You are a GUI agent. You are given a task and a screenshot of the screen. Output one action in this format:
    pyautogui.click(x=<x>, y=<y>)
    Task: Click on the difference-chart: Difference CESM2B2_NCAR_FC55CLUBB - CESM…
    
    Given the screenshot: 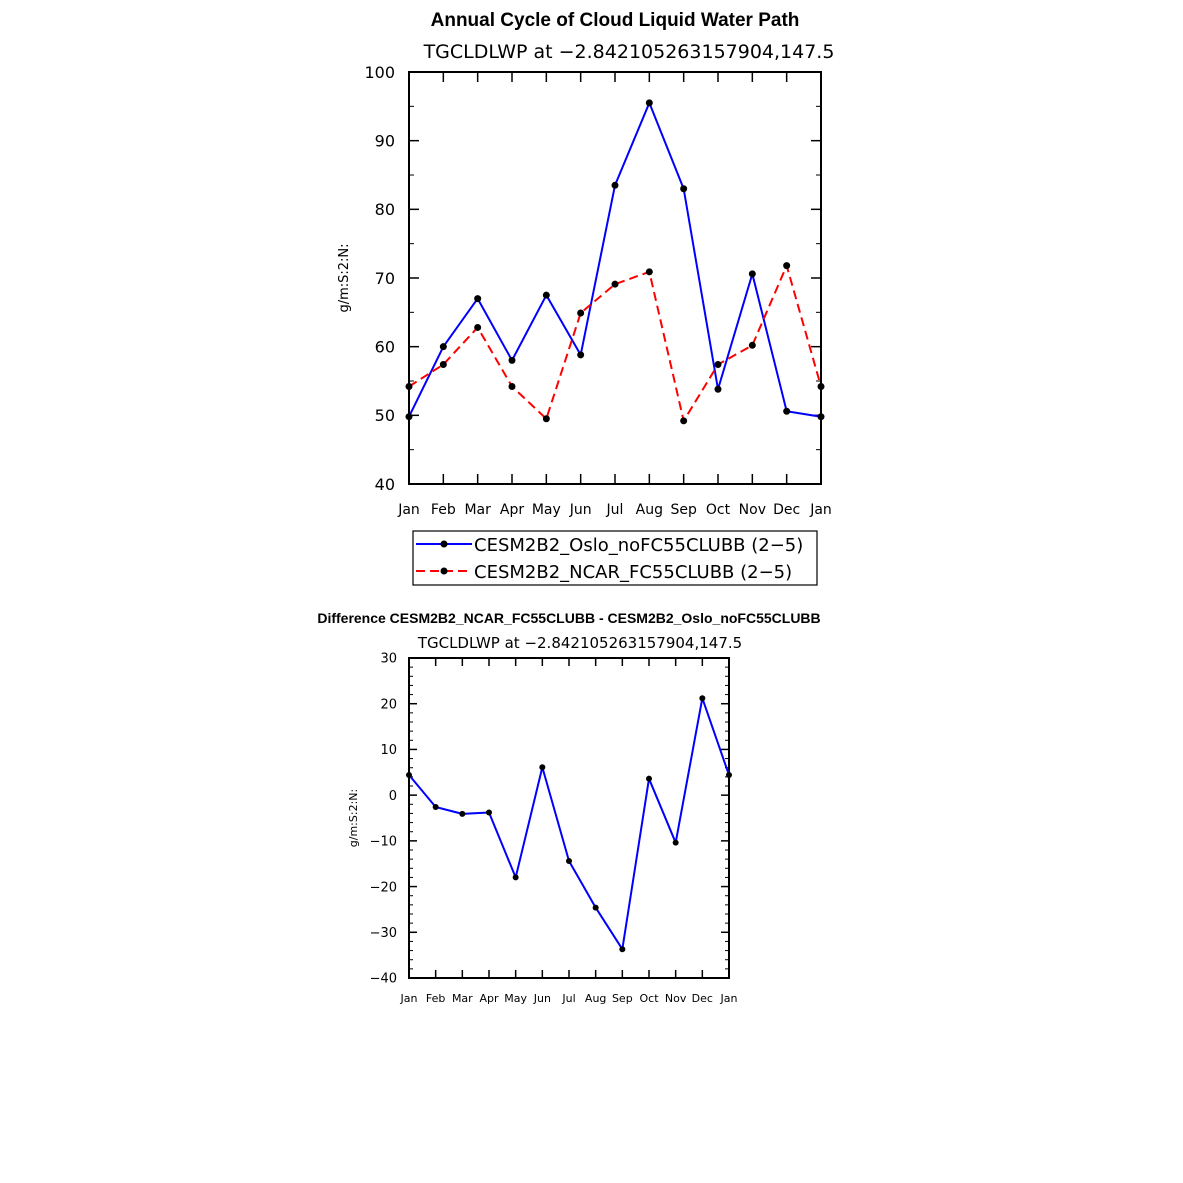 What is the action you would take?
    pyautogui.click(x=568, y=807)
    